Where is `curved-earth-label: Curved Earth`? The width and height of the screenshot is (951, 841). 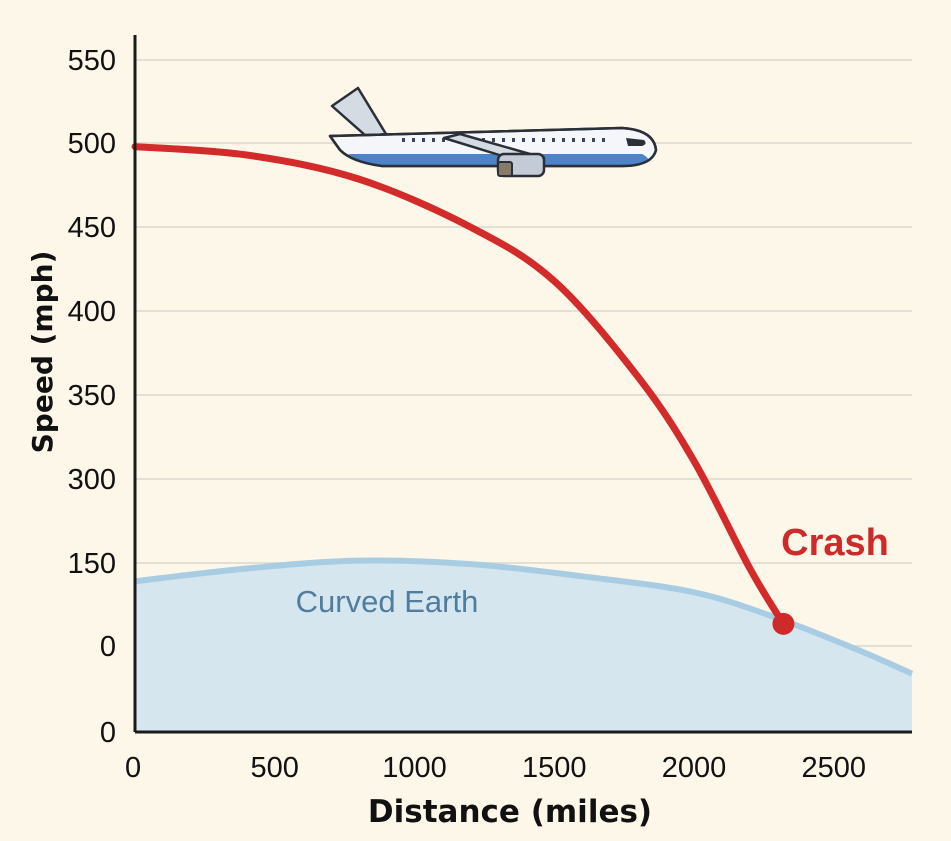
curved-earth-label: Curved Earth is located at coordinates (387, 601).